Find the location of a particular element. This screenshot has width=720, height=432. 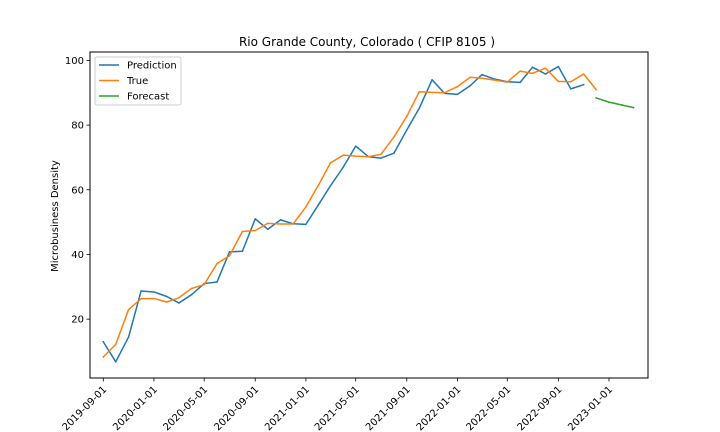

y-tick-label: 40 is located at coordinates (77, 255).